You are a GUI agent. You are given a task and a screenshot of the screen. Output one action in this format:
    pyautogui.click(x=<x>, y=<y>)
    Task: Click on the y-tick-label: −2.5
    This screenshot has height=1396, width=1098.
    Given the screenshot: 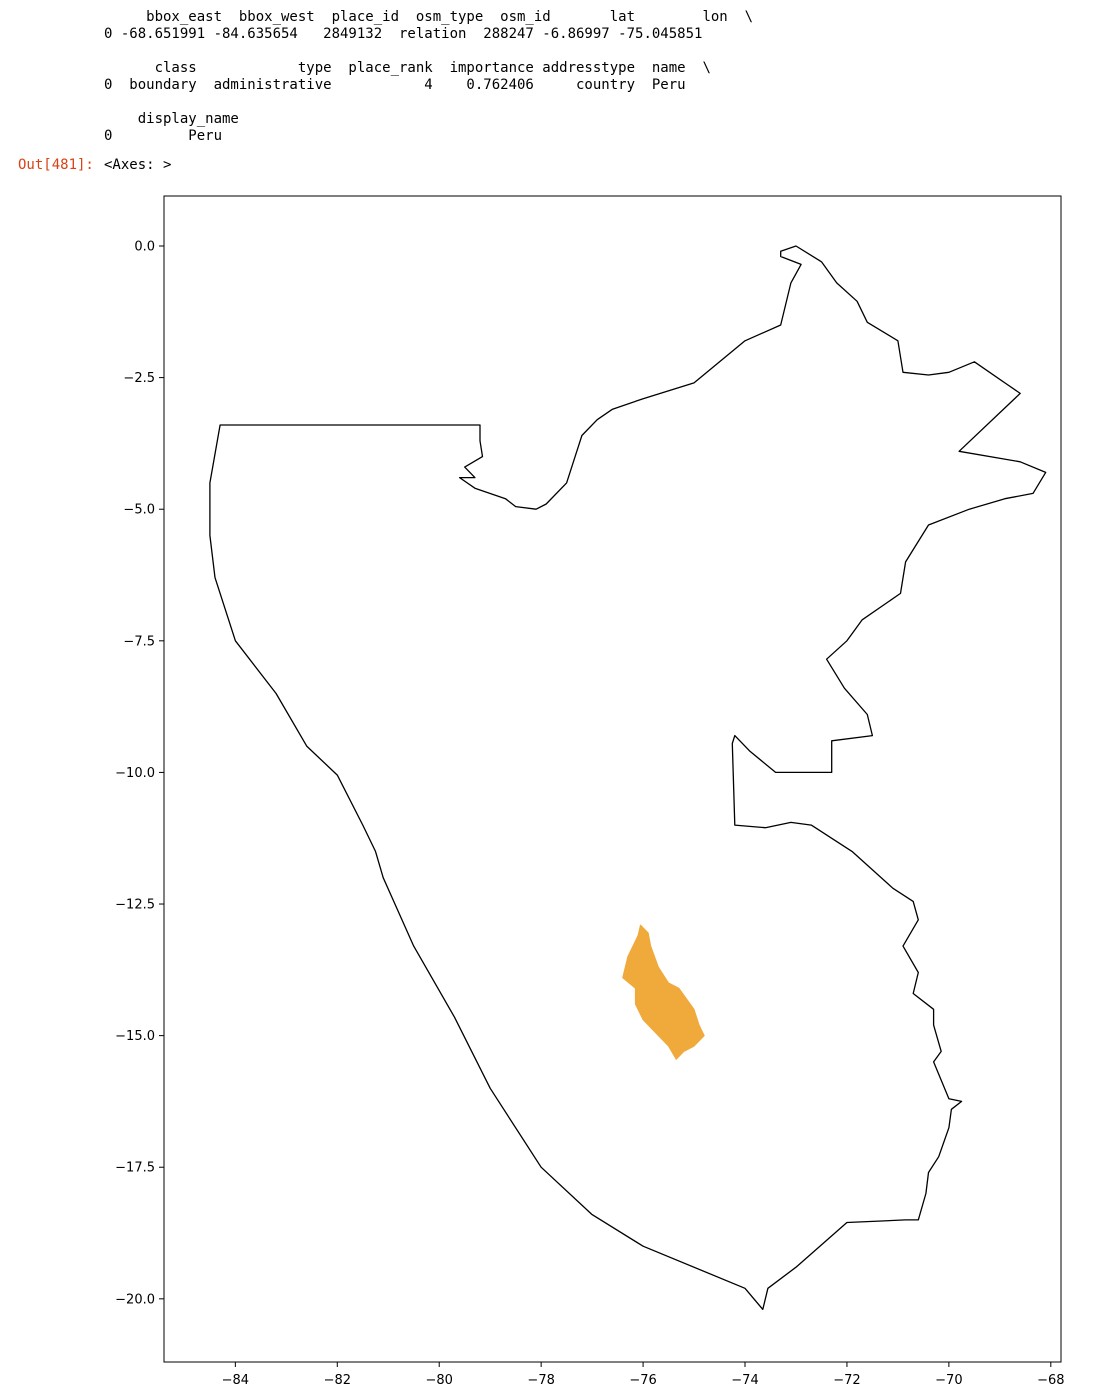 What is the action you would take?
    pyautogui.click(x=139, y=378)
    